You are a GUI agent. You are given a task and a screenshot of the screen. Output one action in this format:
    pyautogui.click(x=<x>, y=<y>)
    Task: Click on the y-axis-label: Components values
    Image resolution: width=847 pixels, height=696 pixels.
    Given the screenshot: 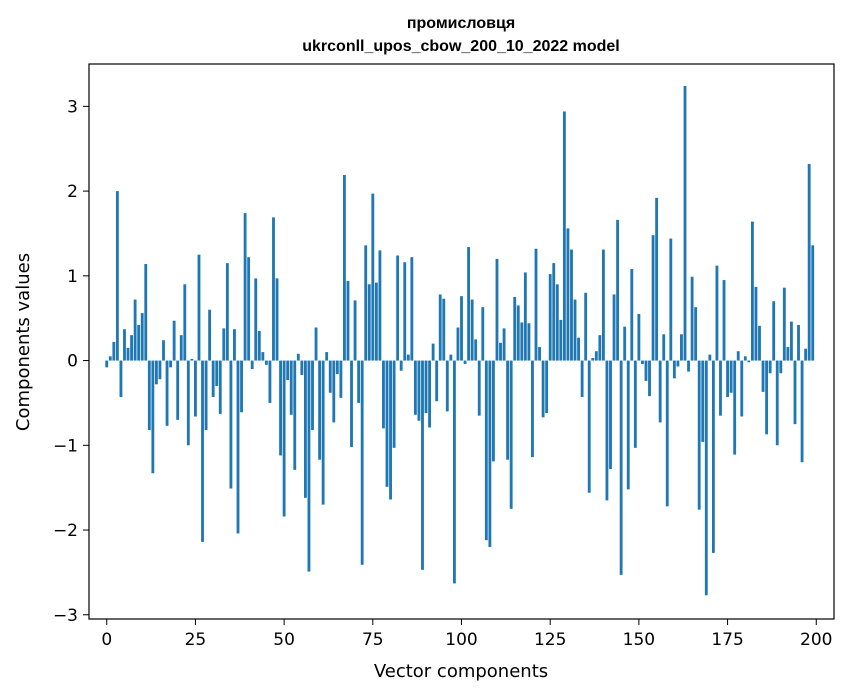 What is the action you would take?
    pyautogui.click(x=23, y=342)
    